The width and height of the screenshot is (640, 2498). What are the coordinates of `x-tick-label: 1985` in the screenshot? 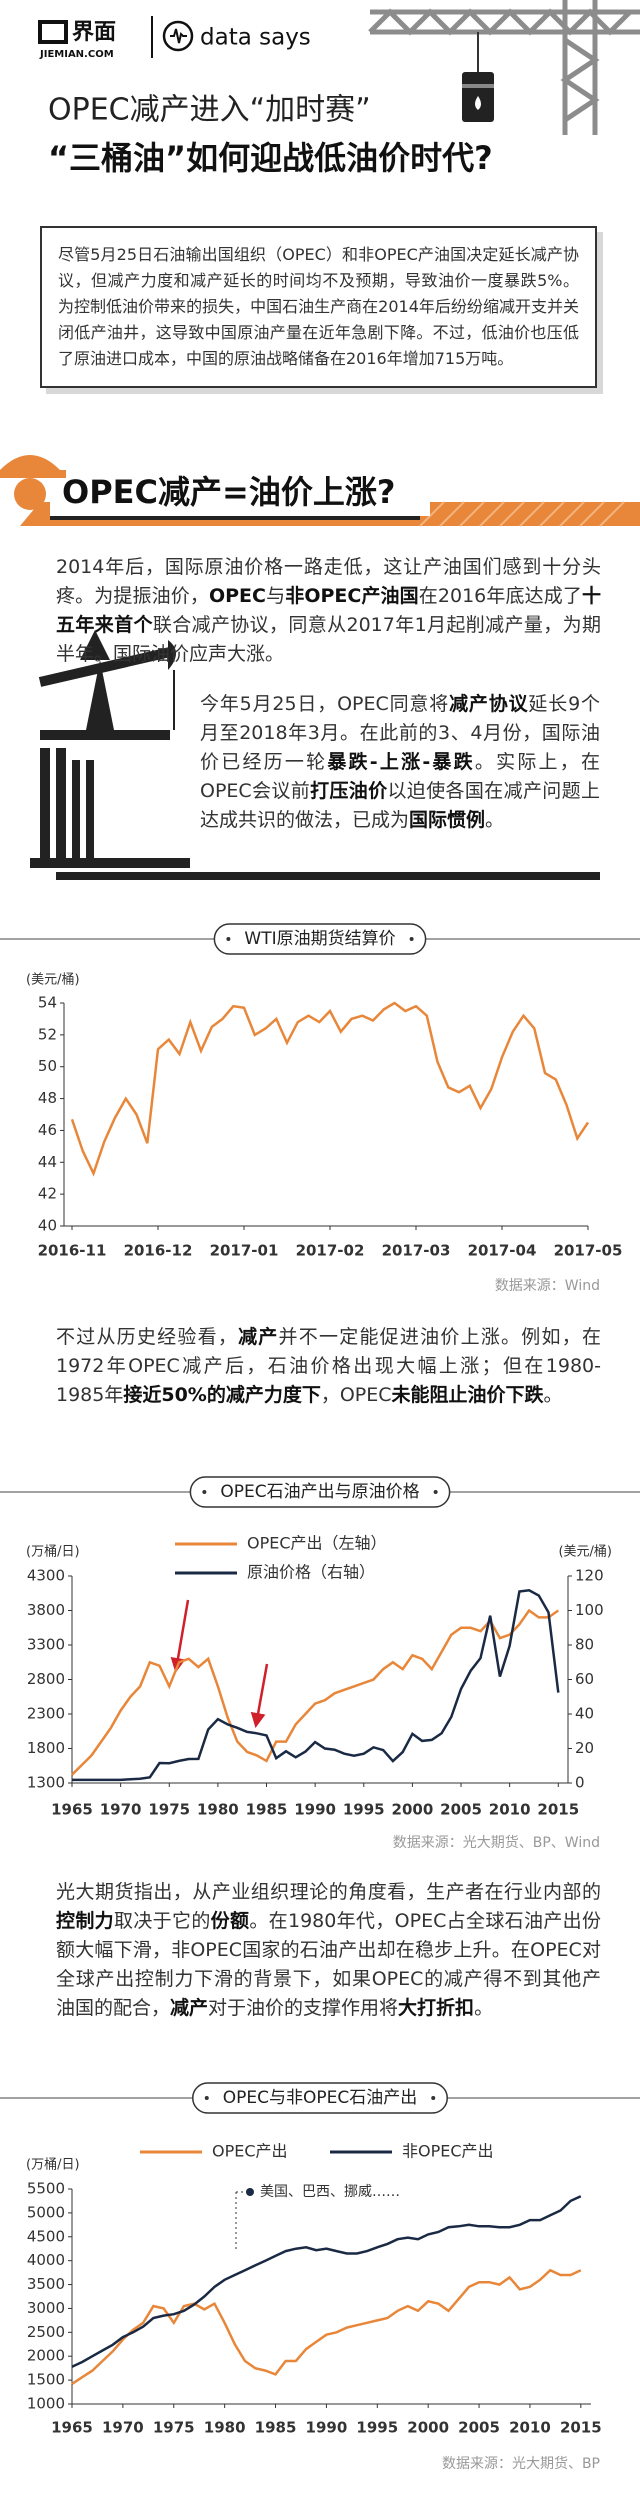 It's located at (267, 1810).